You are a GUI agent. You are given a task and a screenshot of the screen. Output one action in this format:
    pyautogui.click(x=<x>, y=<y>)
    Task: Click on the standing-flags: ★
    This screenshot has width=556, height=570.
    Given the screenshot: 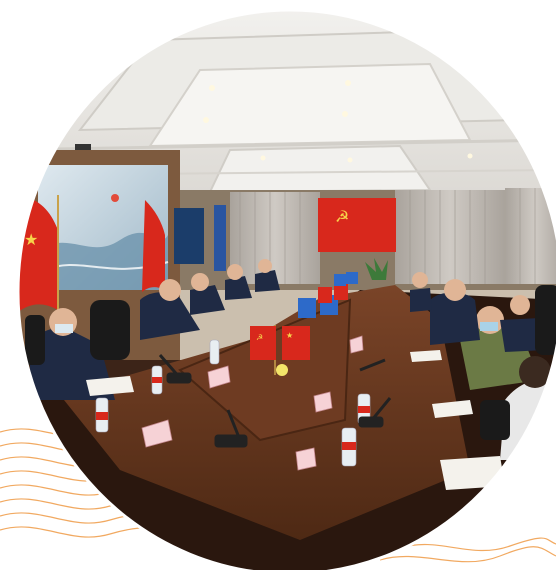 What is the action you would take?
    pyautogui.click(x=91, y=262)
    